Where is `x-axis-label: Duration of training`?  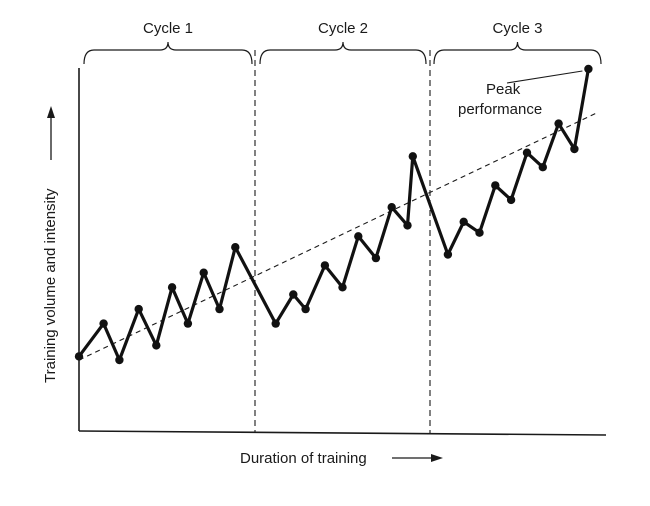 x-axis-label: Duration of training is located at coordinates (303, 458).